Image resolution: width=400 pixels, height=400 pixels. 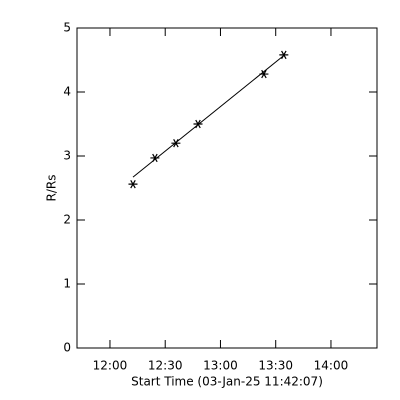 What do you see at coordinates (67, 92) in the screenshot?
I see `y-tick-label: 4` at bounding box center [67, 92].